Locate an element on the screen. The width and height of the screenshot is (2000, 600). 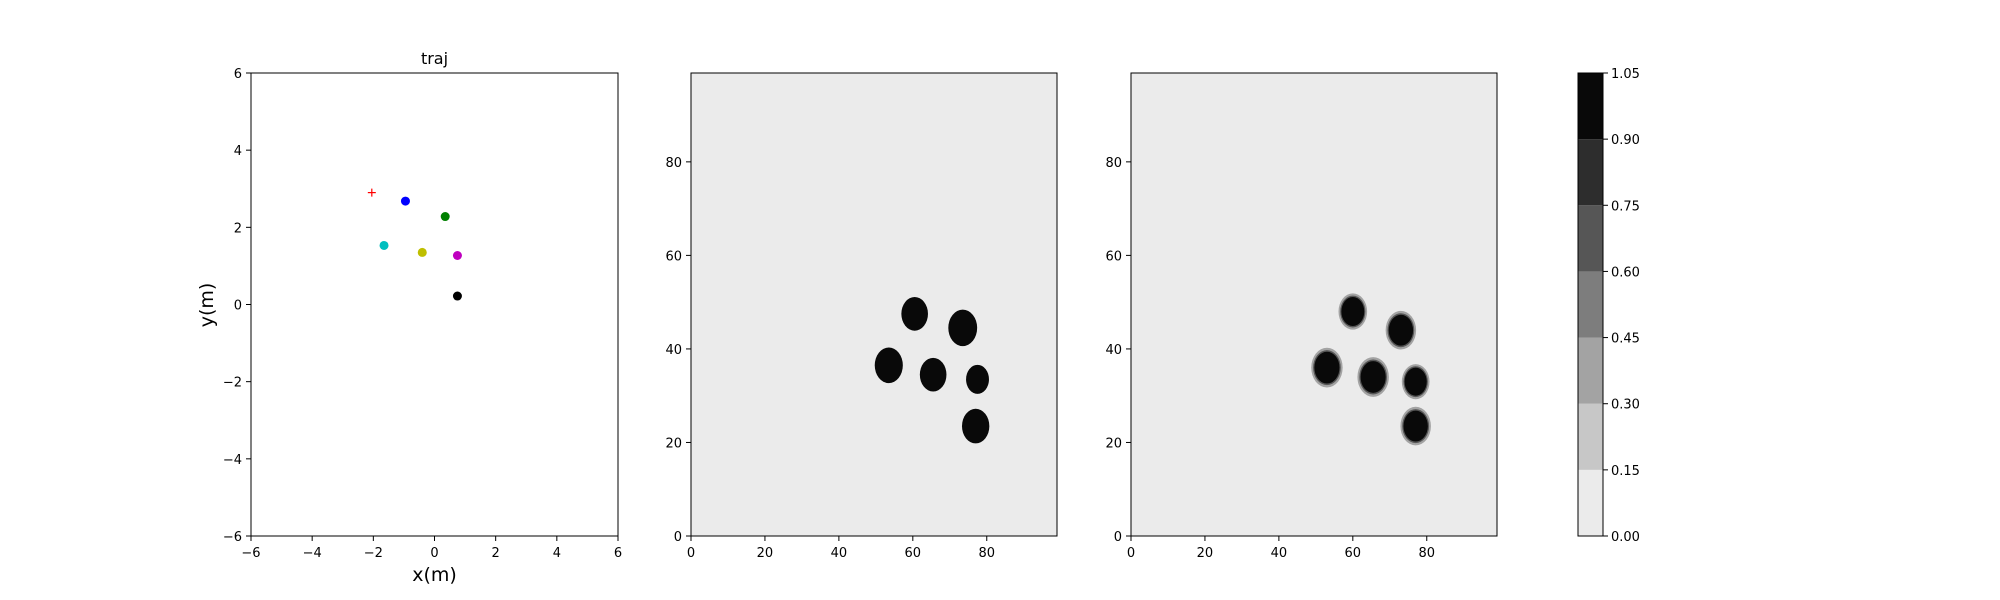
map1-y-tick-label: 60 is located at coordinates (673, 256).